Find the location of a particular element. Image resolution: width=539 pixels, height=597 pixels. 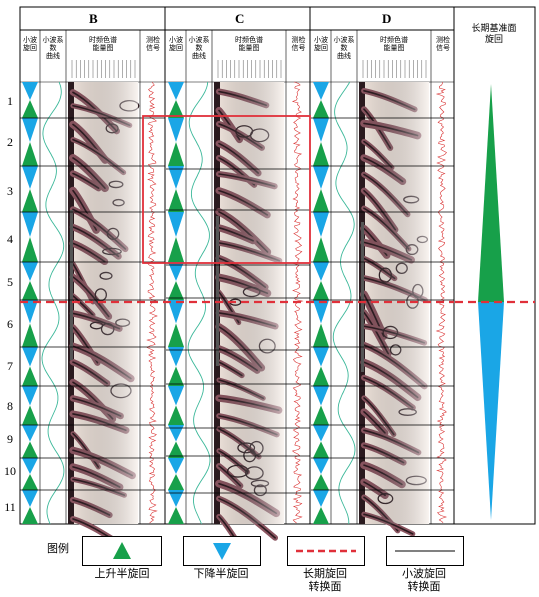

long-term-falling-triangle is located at coordinates (491, 411).